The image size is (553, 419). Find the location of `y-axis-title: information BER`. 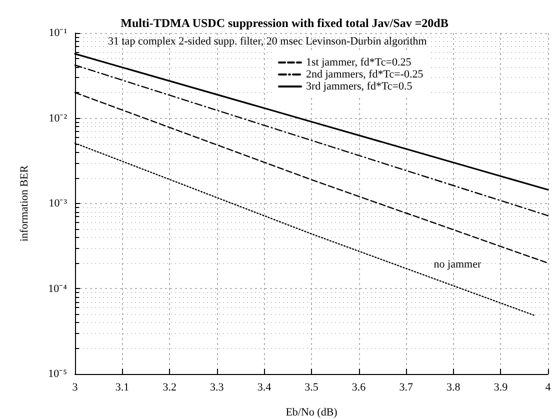

y-axis-title: information BER is located at coordinates (24, 203).